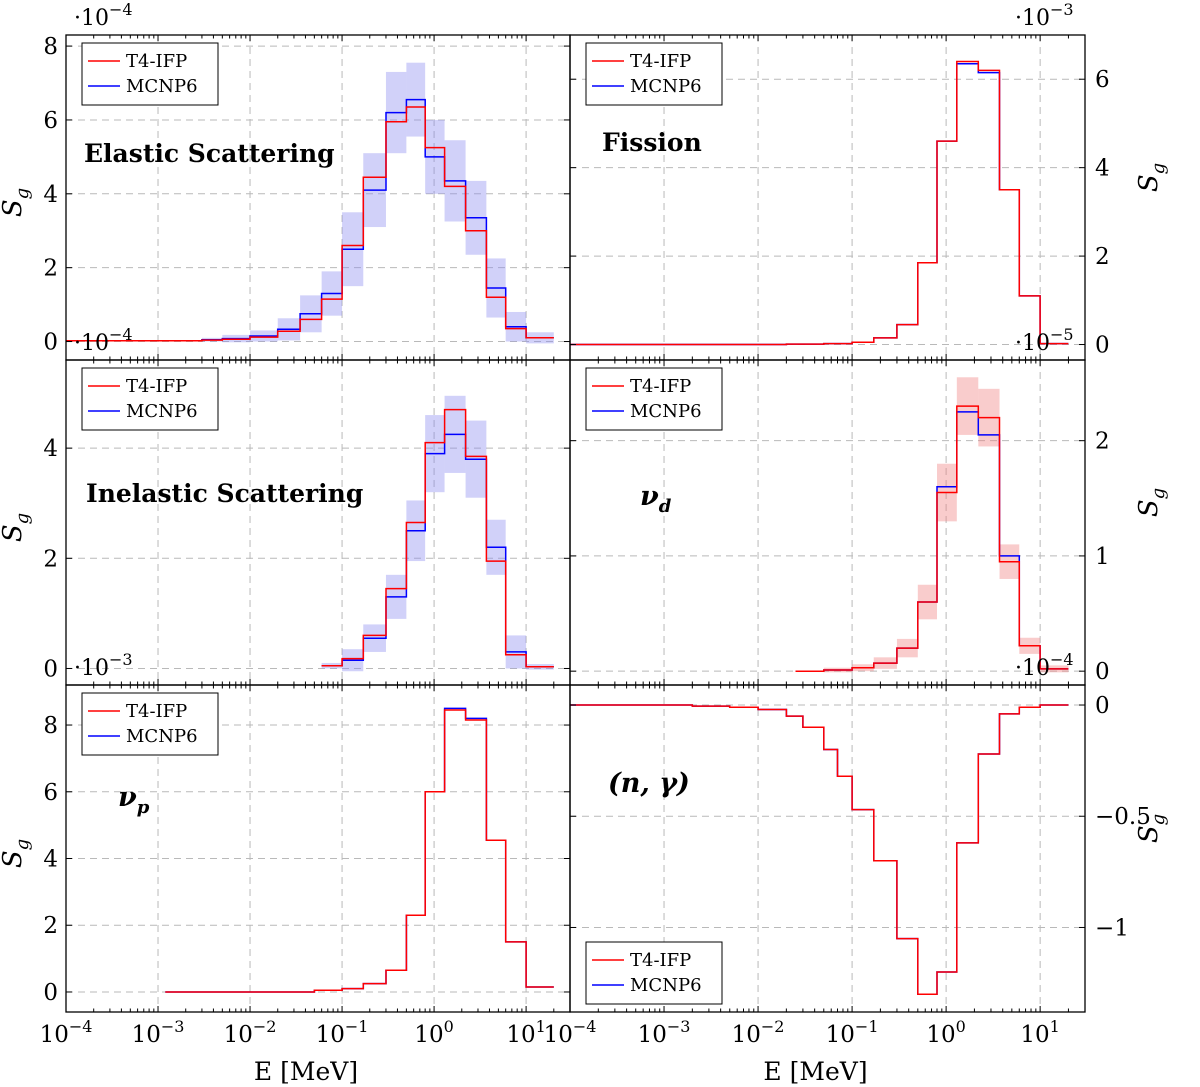 Image resolution: width=1200 pixels, height=1087 pixels. I want to click on x-axis-title: E [MeV], so click(306, 1071).